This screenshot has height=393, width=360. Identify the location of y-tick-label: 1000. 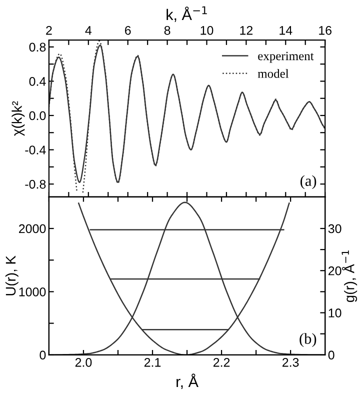
(32, 291).